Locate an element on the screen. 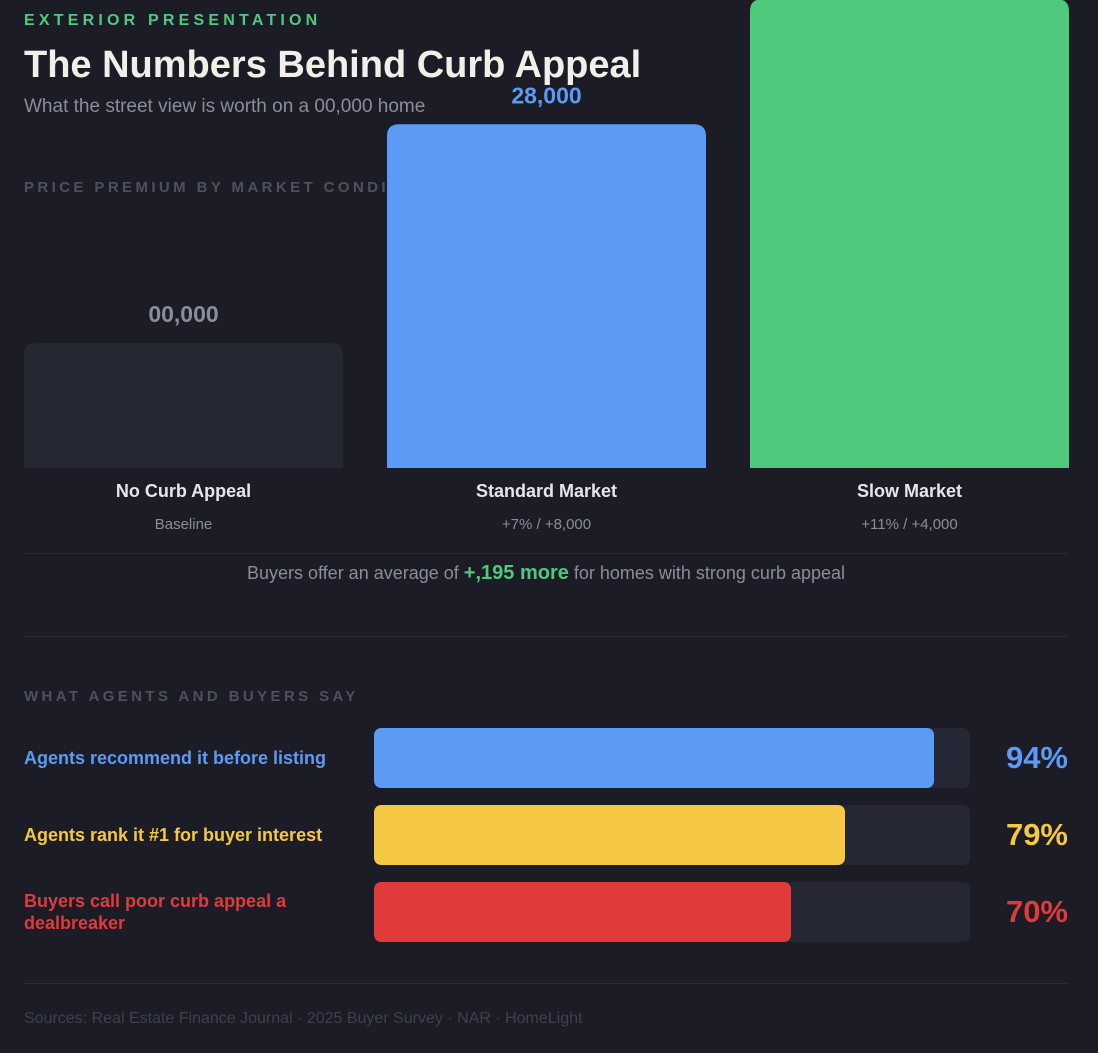  stat-percent: 79% is located at coordinates (1036, 834).